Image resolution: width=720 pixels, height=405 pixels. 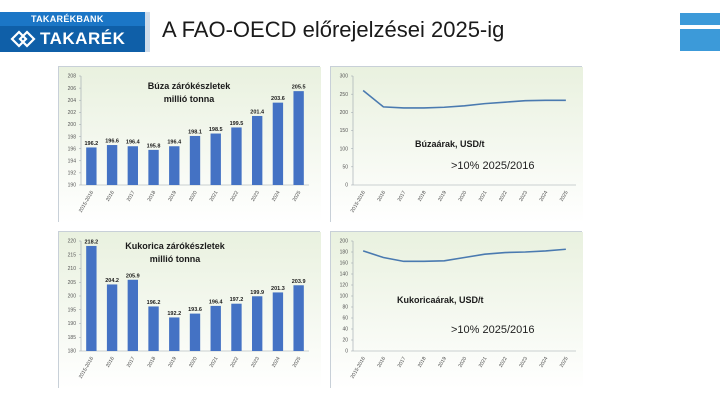 What do you see at coordinates (112, 281) in the screenshot?
I see `corn-stocks-data-label: 204.2` at bounding box center [112, 281].